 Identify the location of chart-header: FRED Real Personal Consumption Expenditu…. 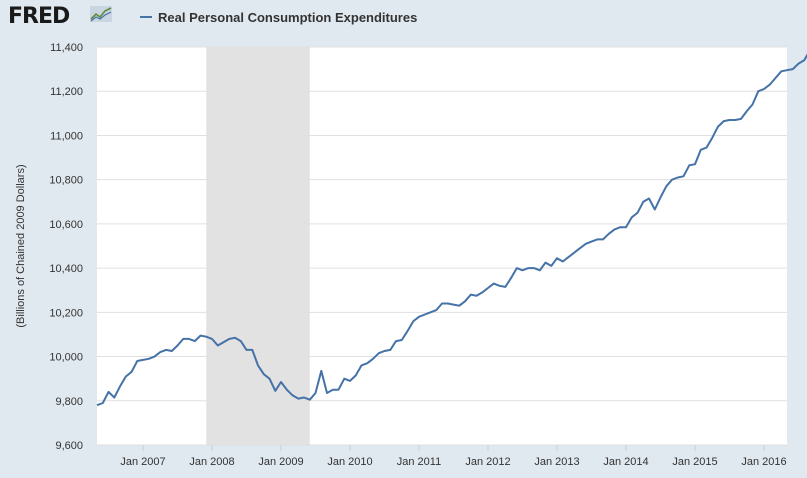
(403, 17).